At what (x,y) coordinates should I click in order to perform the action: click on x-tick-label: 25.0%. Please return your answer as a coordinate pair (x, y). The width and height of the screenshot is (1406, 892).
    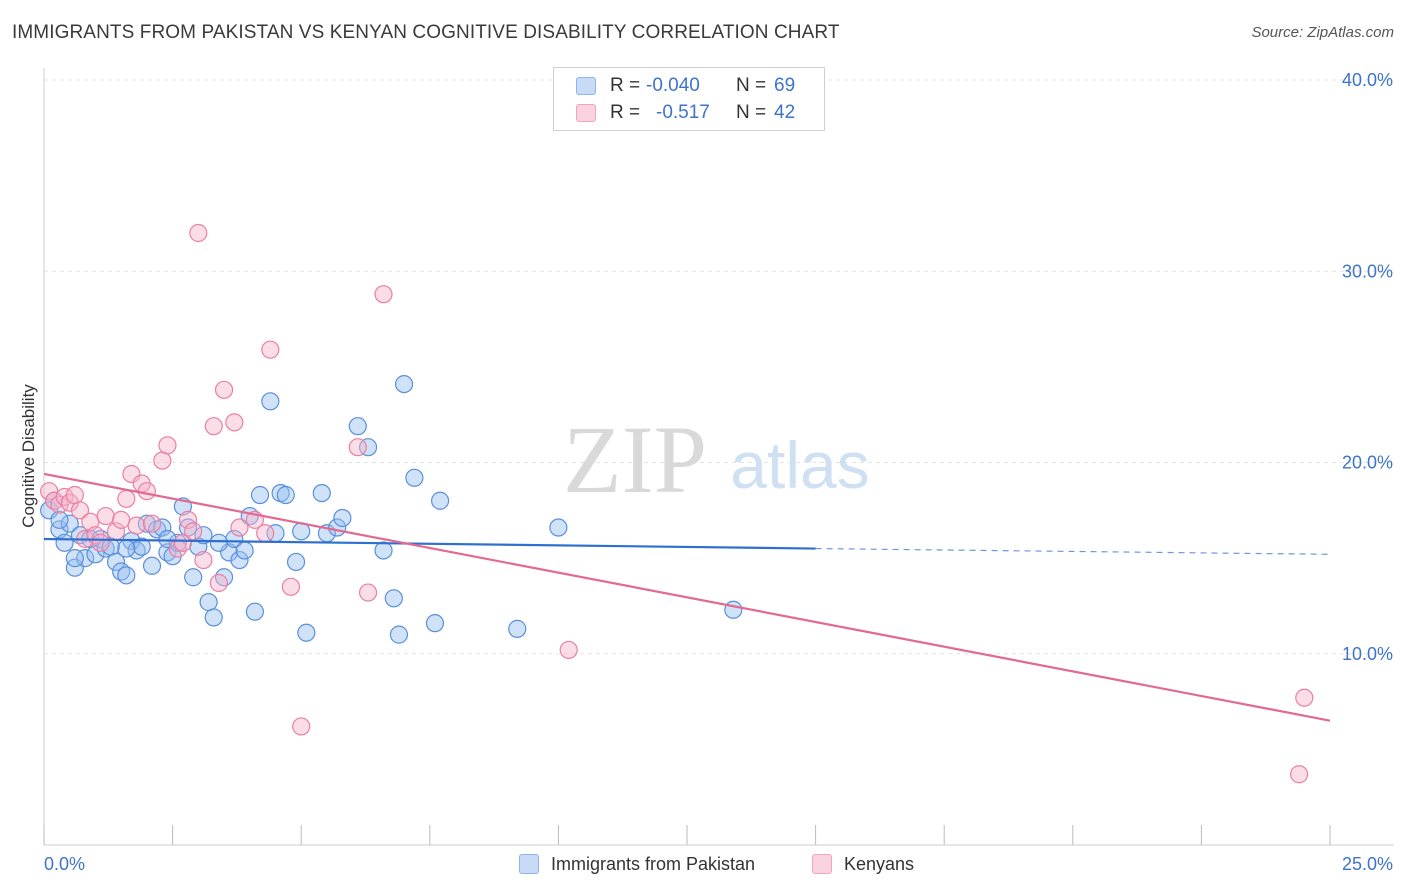
    Looking at the image, I should click on (1367, 864).